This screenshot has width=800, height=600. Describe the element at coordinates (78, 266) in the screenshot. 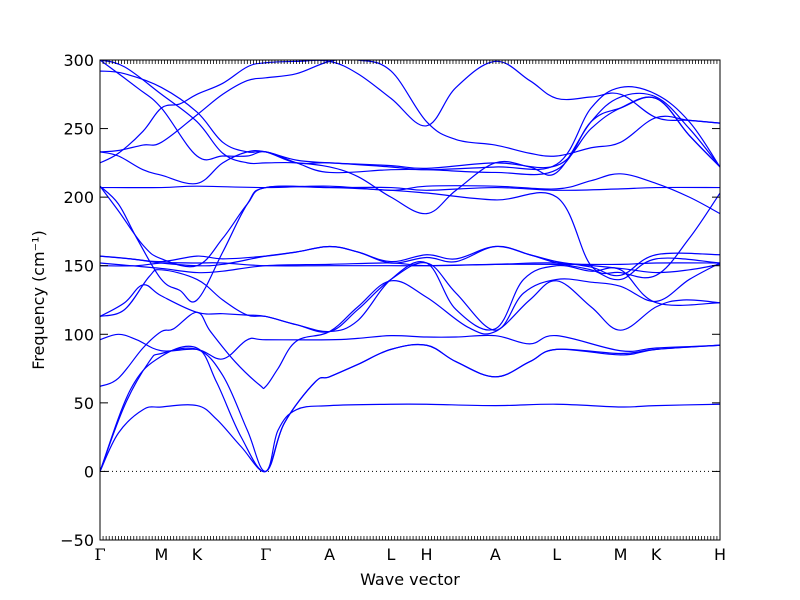

I see `y-tick-label: 150` at that location.